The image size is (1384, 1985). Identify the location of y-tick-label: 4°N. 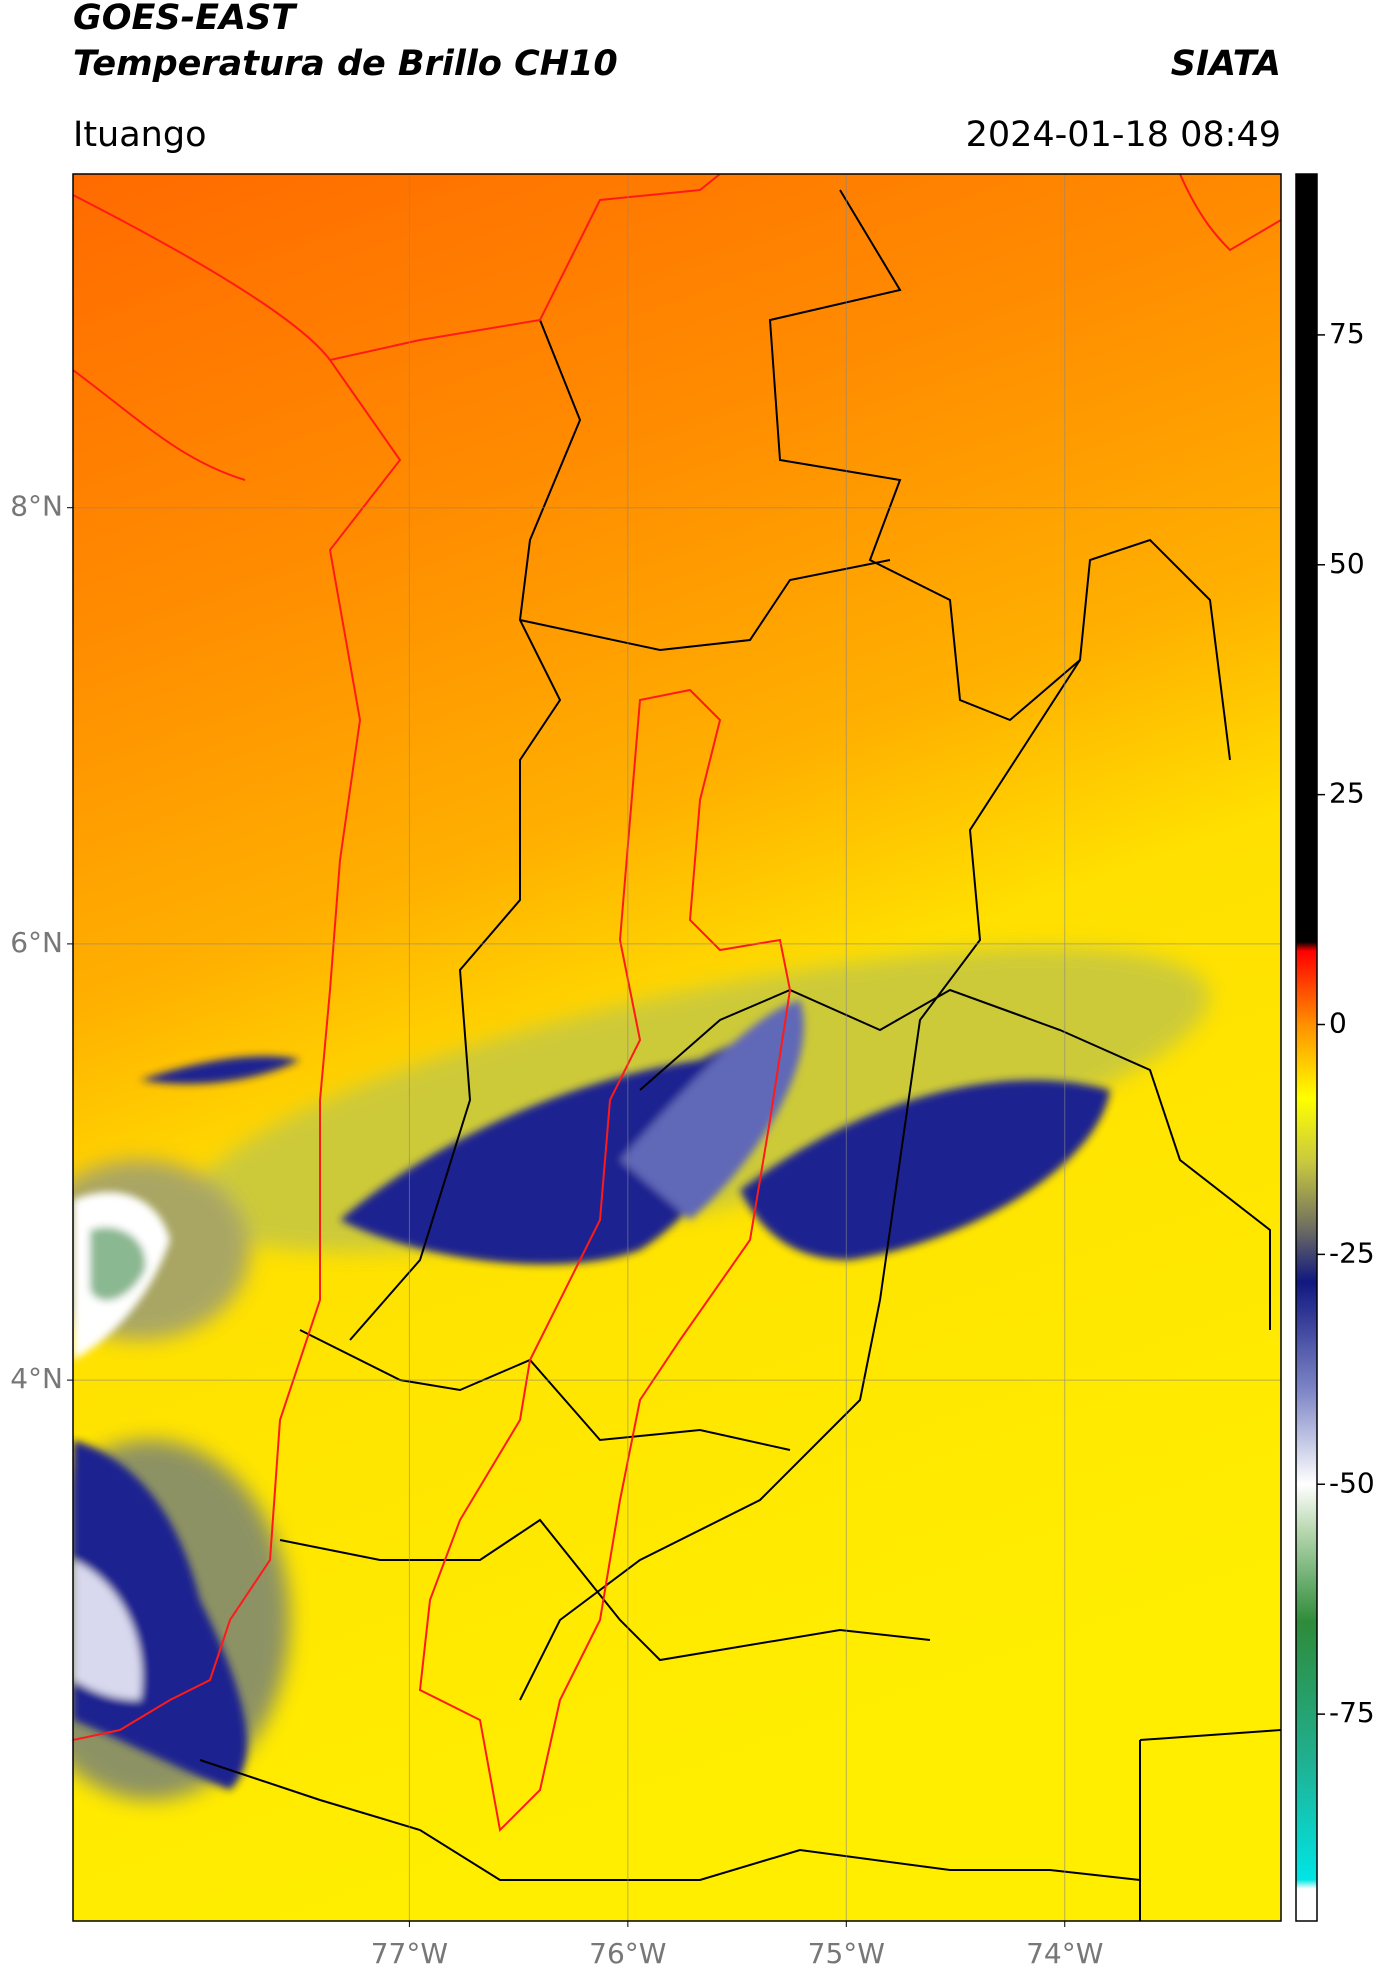
(36, 1378).